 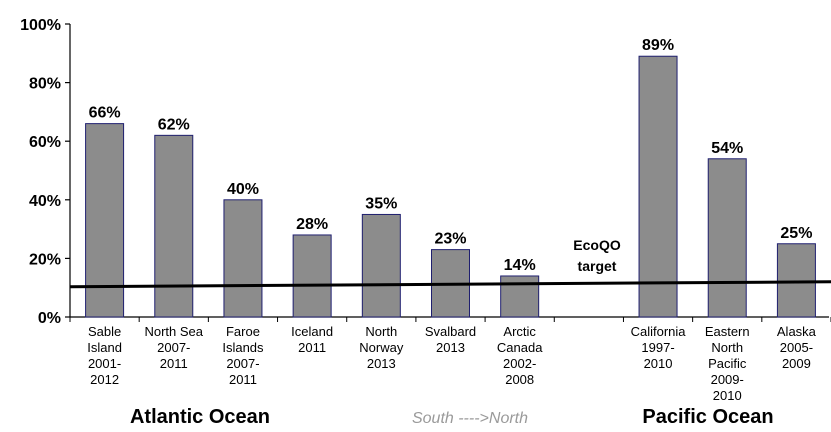 I want to click on data-label: 66%, so click(x=105, y=113).